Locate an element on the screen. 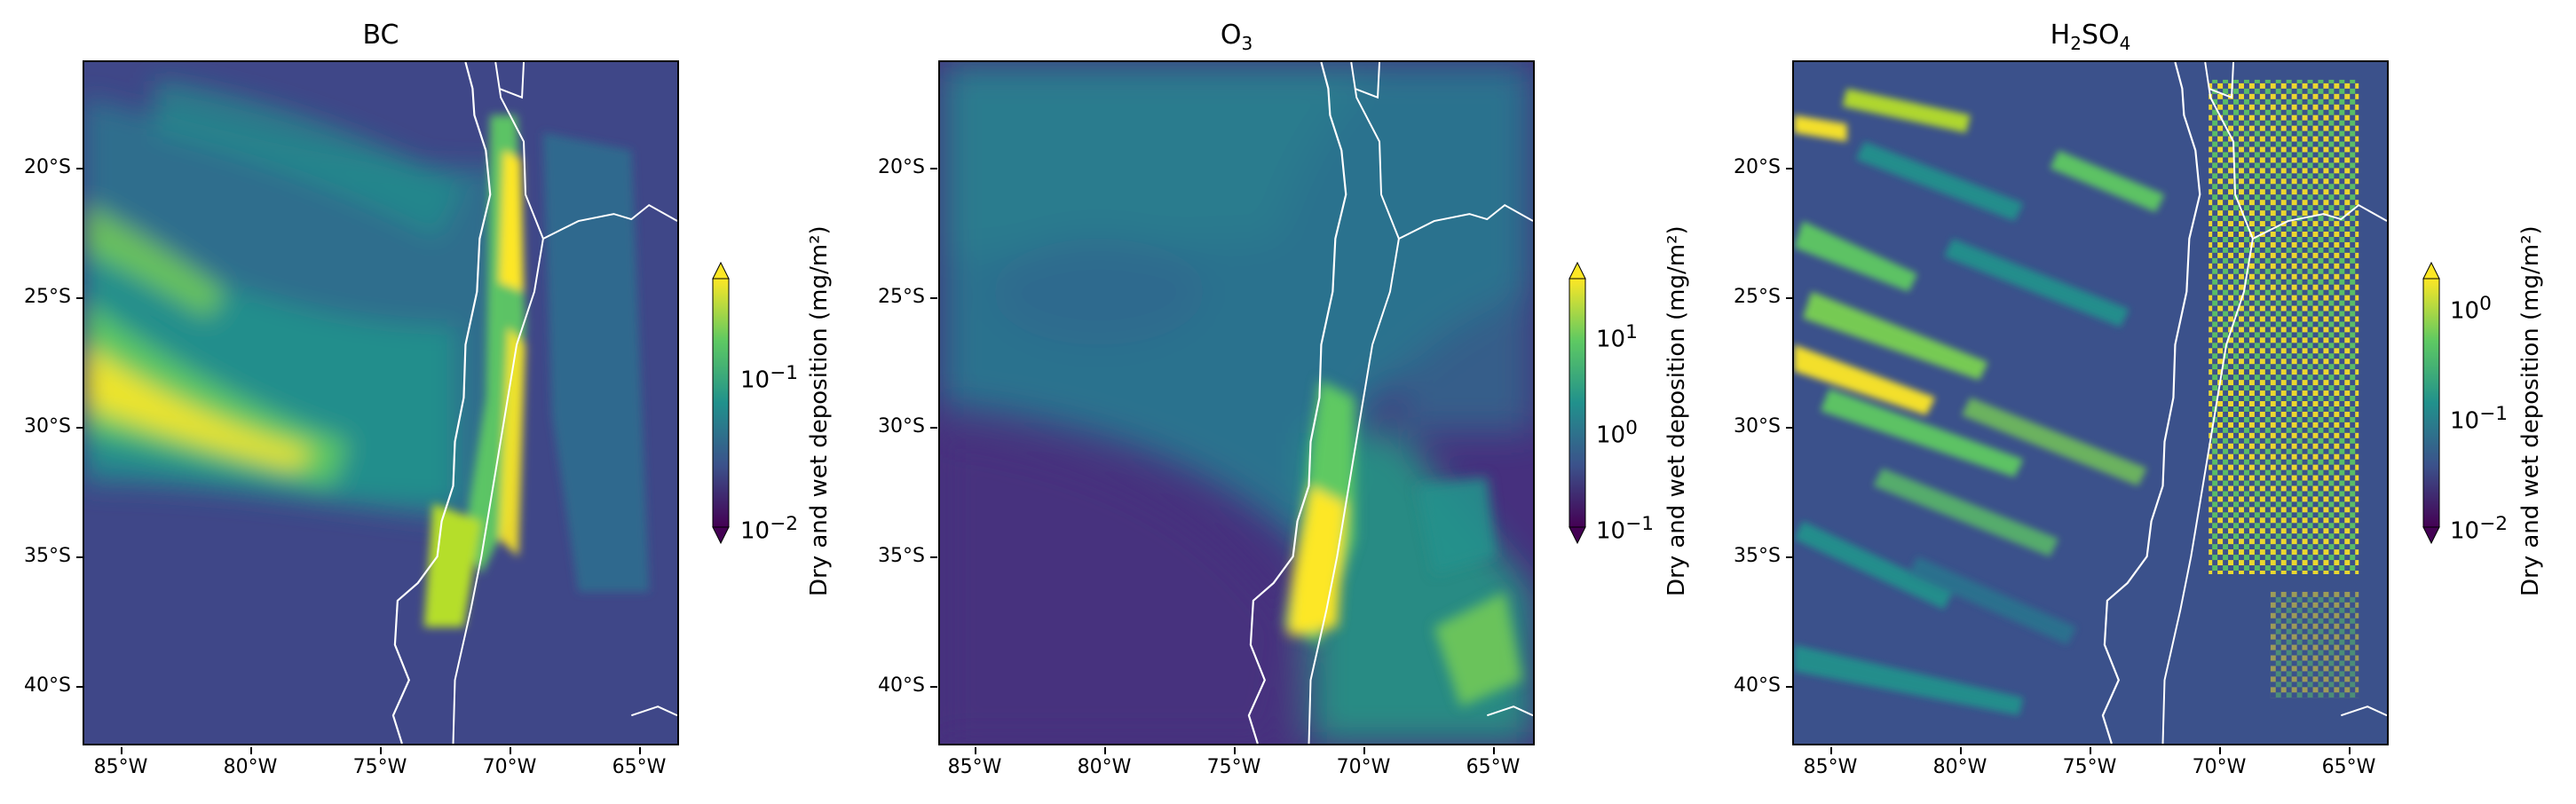 This screenshot has width=2576, height=804. panel-title: O3 is located at coordinates (1236, 37).